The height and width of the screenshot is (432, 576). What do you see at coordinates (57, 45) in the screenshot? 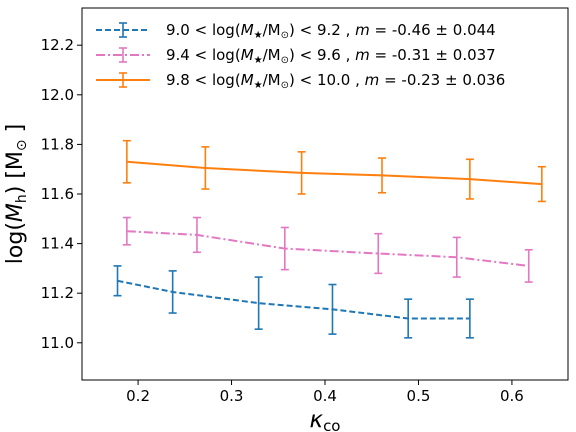
I see `y-tick-label: 12.2` at bounding box center [57, 45].